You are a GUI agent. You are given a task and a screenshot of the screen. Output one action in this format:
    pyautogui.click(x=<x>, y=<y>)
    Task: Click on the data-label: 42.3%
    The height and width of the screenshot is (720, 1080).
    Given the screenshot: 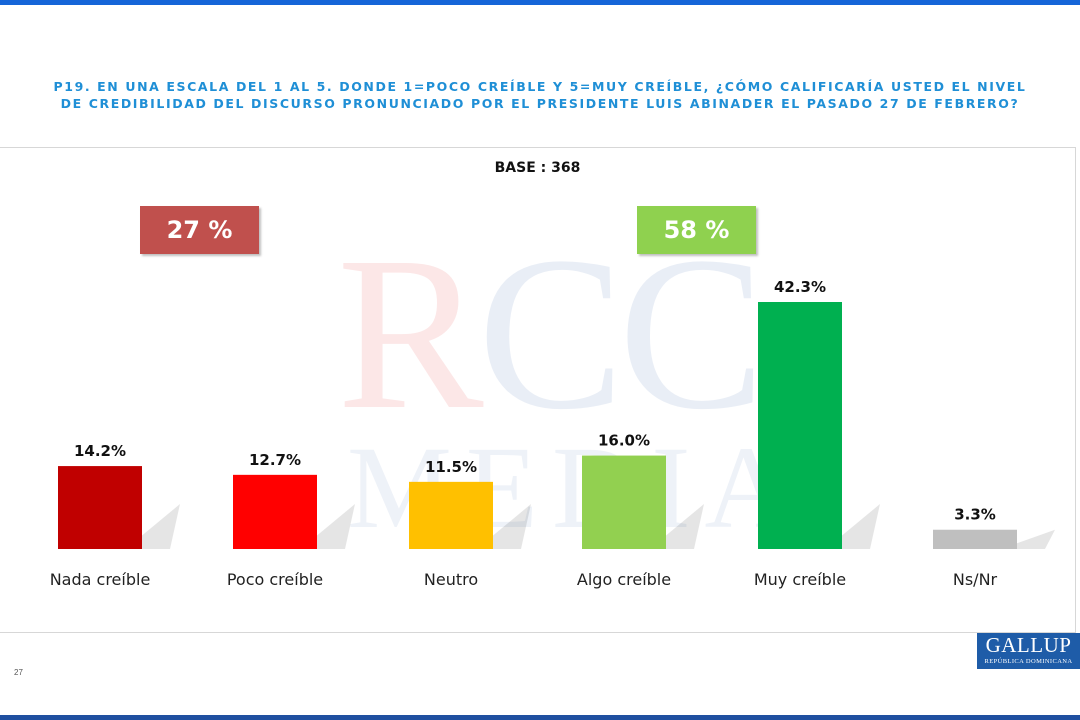 What is the action you would take?
    pyautogui.click(x=800, y=287)
    